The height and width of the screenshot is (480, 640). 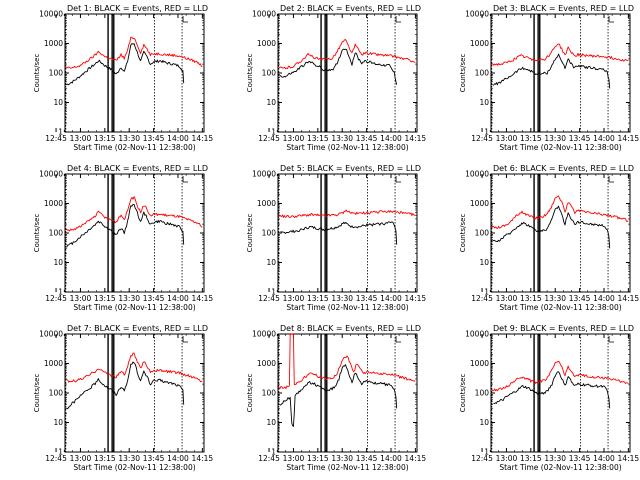 I want to click on panel-title: Det 3: BLACK = Events, RED = LLD, so click(x=563, y=8).